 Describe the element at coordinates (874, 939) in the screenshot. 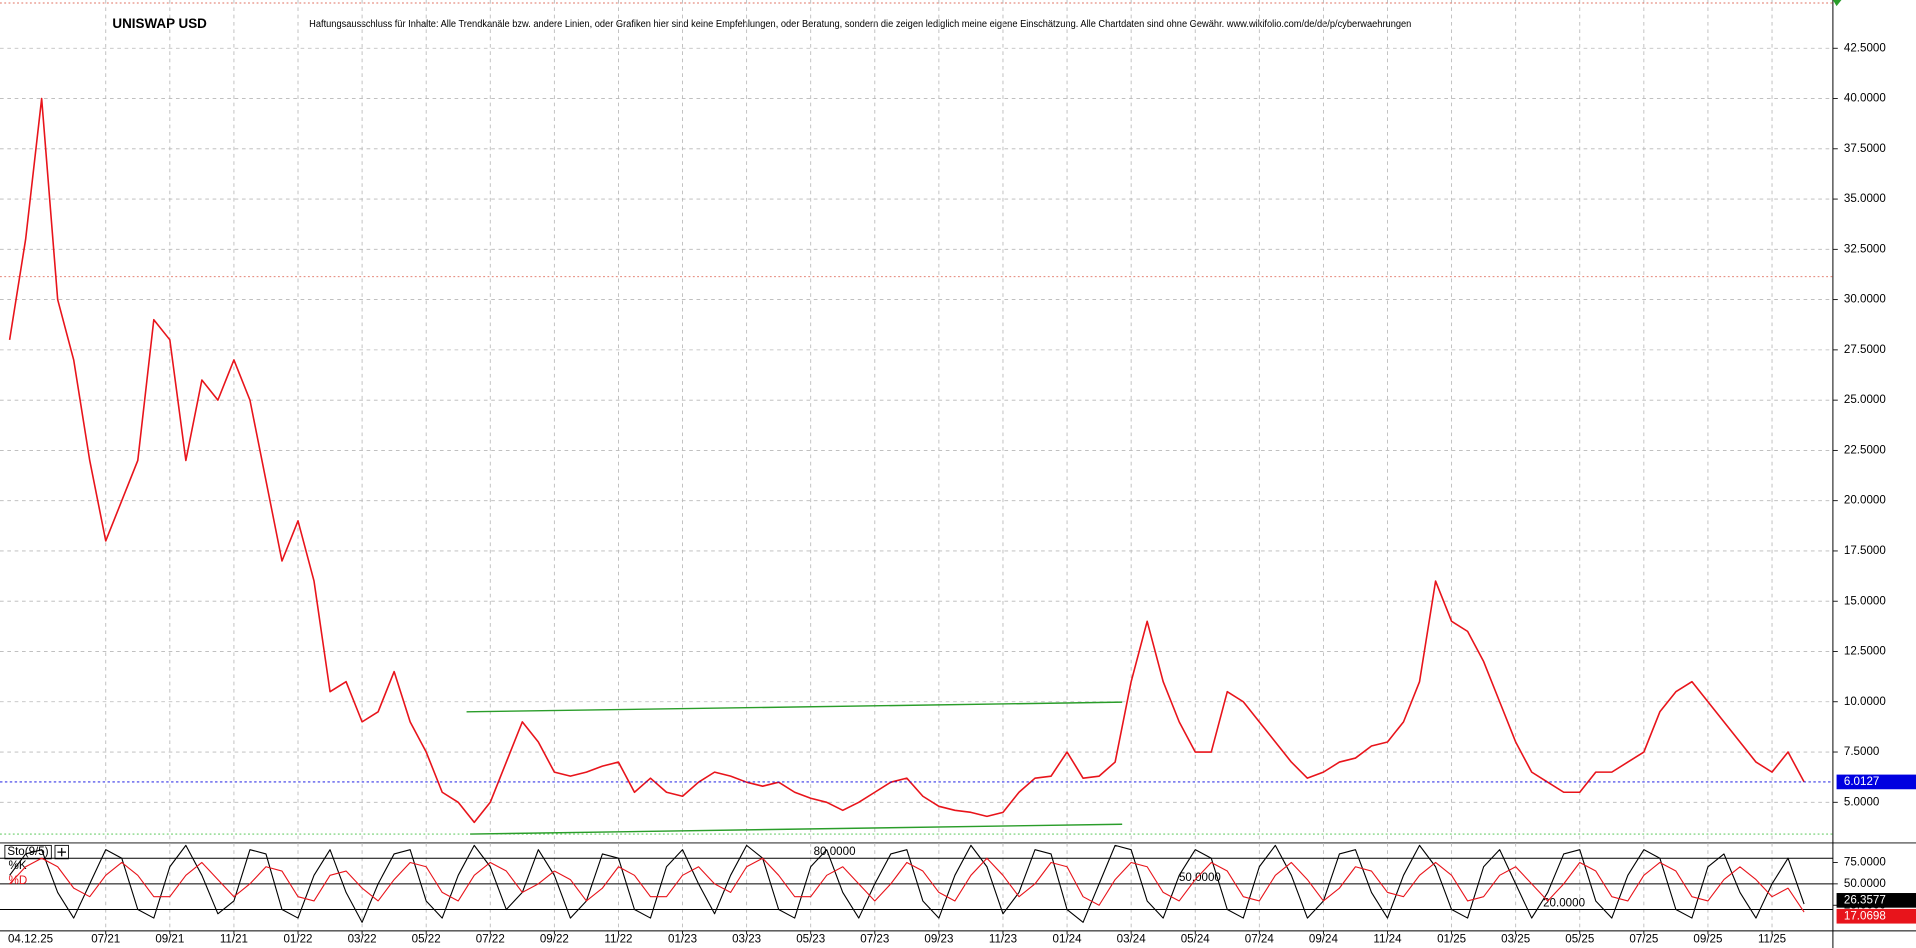

I see `x-tick-label: 07/23` at that location.